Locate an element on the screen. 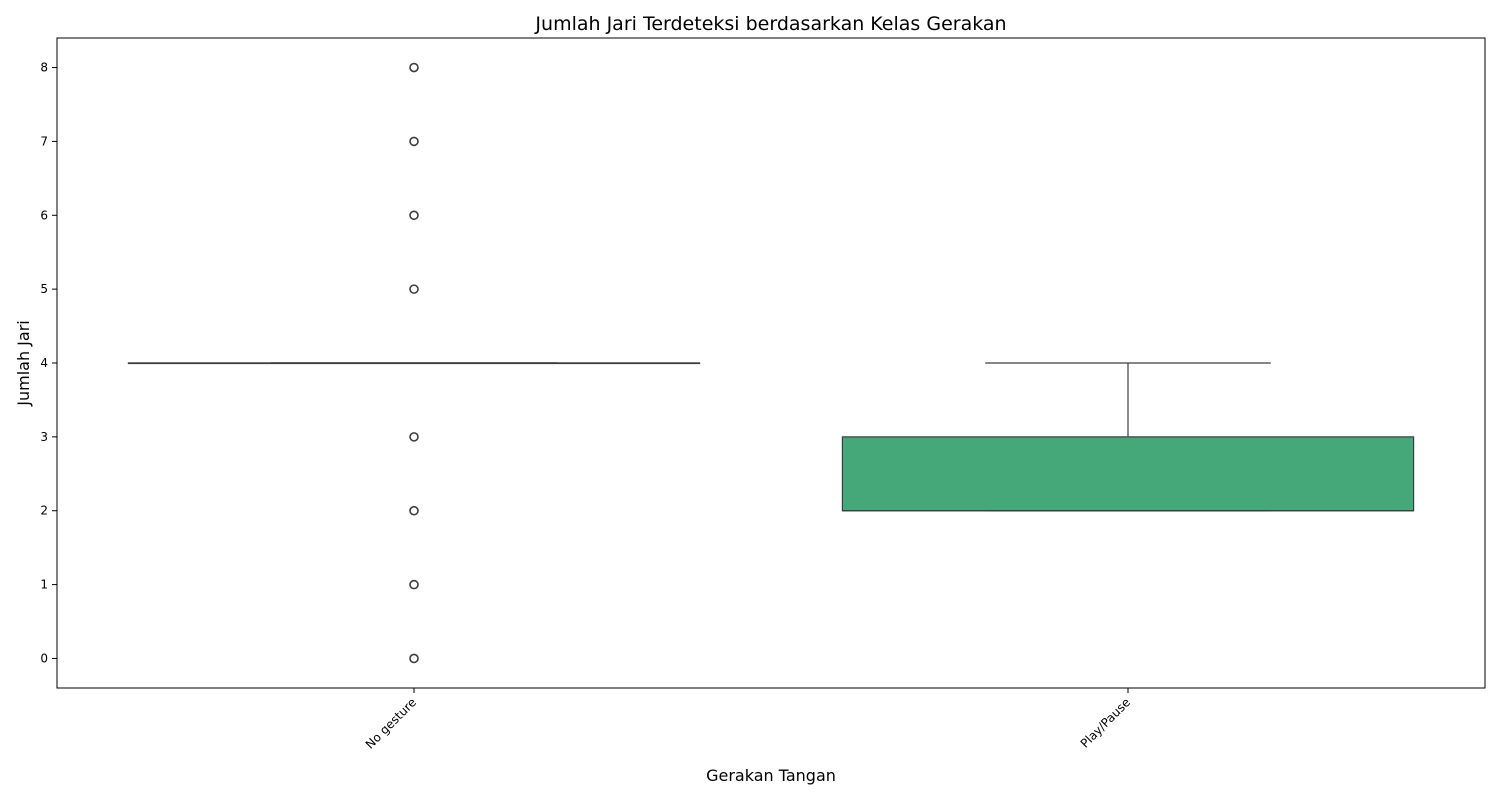 This screenshot has height=800, width=1500. y-axis-ticks: 0 1 2 3 4 5 6 7 8 is located at coordinates (48, 363).